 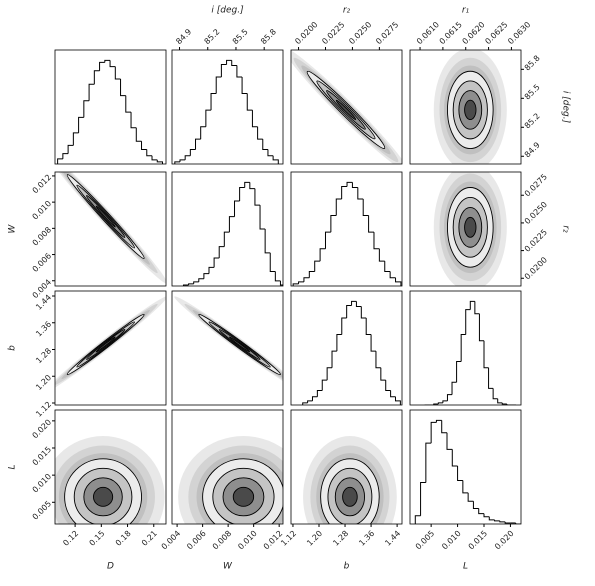 What do you see at coordinates (425, 540) in the screenshot?
I see `x-tick-label: 0.005` at bounding box center [425, 540].